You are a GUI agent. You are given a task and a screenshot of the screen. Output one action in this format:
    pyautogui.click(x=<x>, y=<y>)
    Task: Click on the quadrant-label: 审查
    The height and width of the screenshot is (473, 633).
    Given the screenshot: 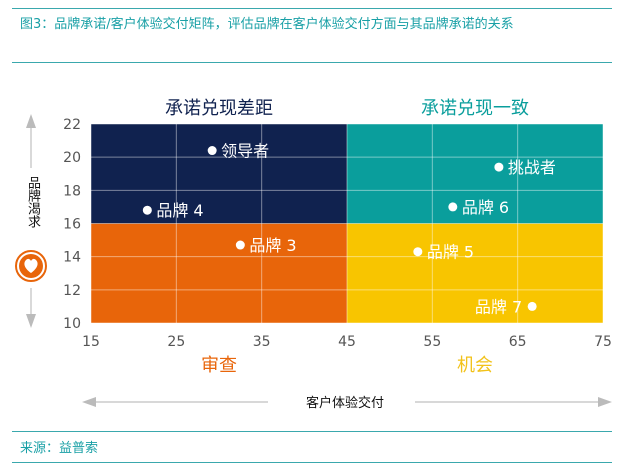 What is the action you would take?
    pyautogui.click(x=219, y=365)
    